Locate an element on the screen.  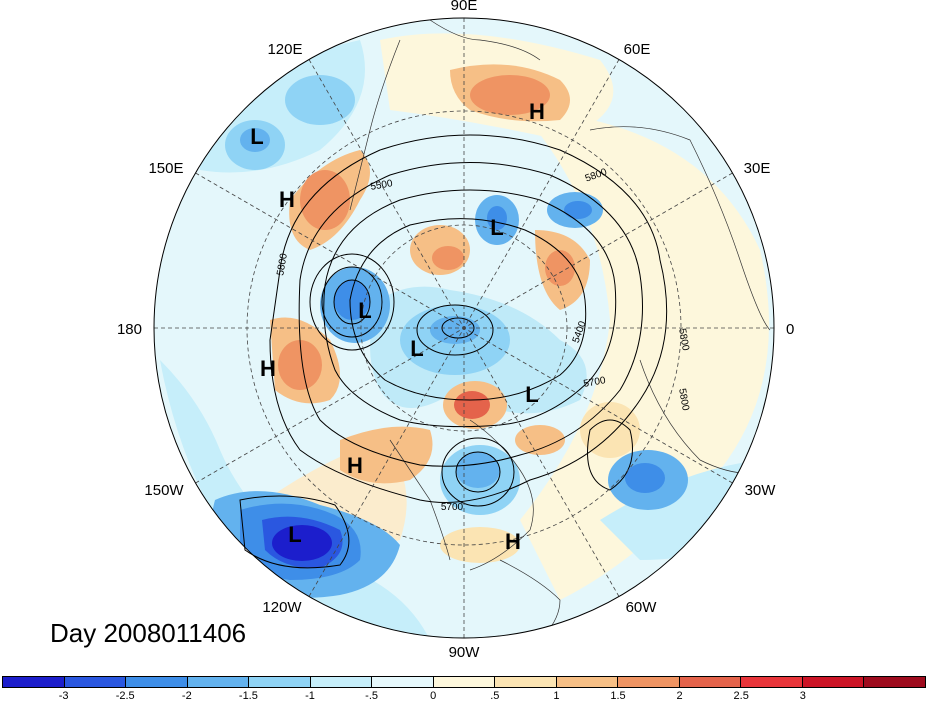
colorbar-tick-labels: -3 -2.5 -2 -1.5 -1 -.5 0 .5 1 1.5 2 2.5 3 is located at coordinates (464, 696).